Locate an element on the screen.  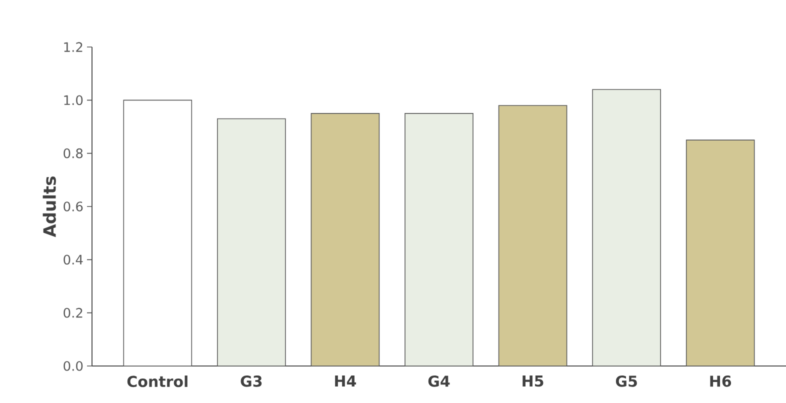
x-tick-label: G3 is located at coordinates (251, 381).